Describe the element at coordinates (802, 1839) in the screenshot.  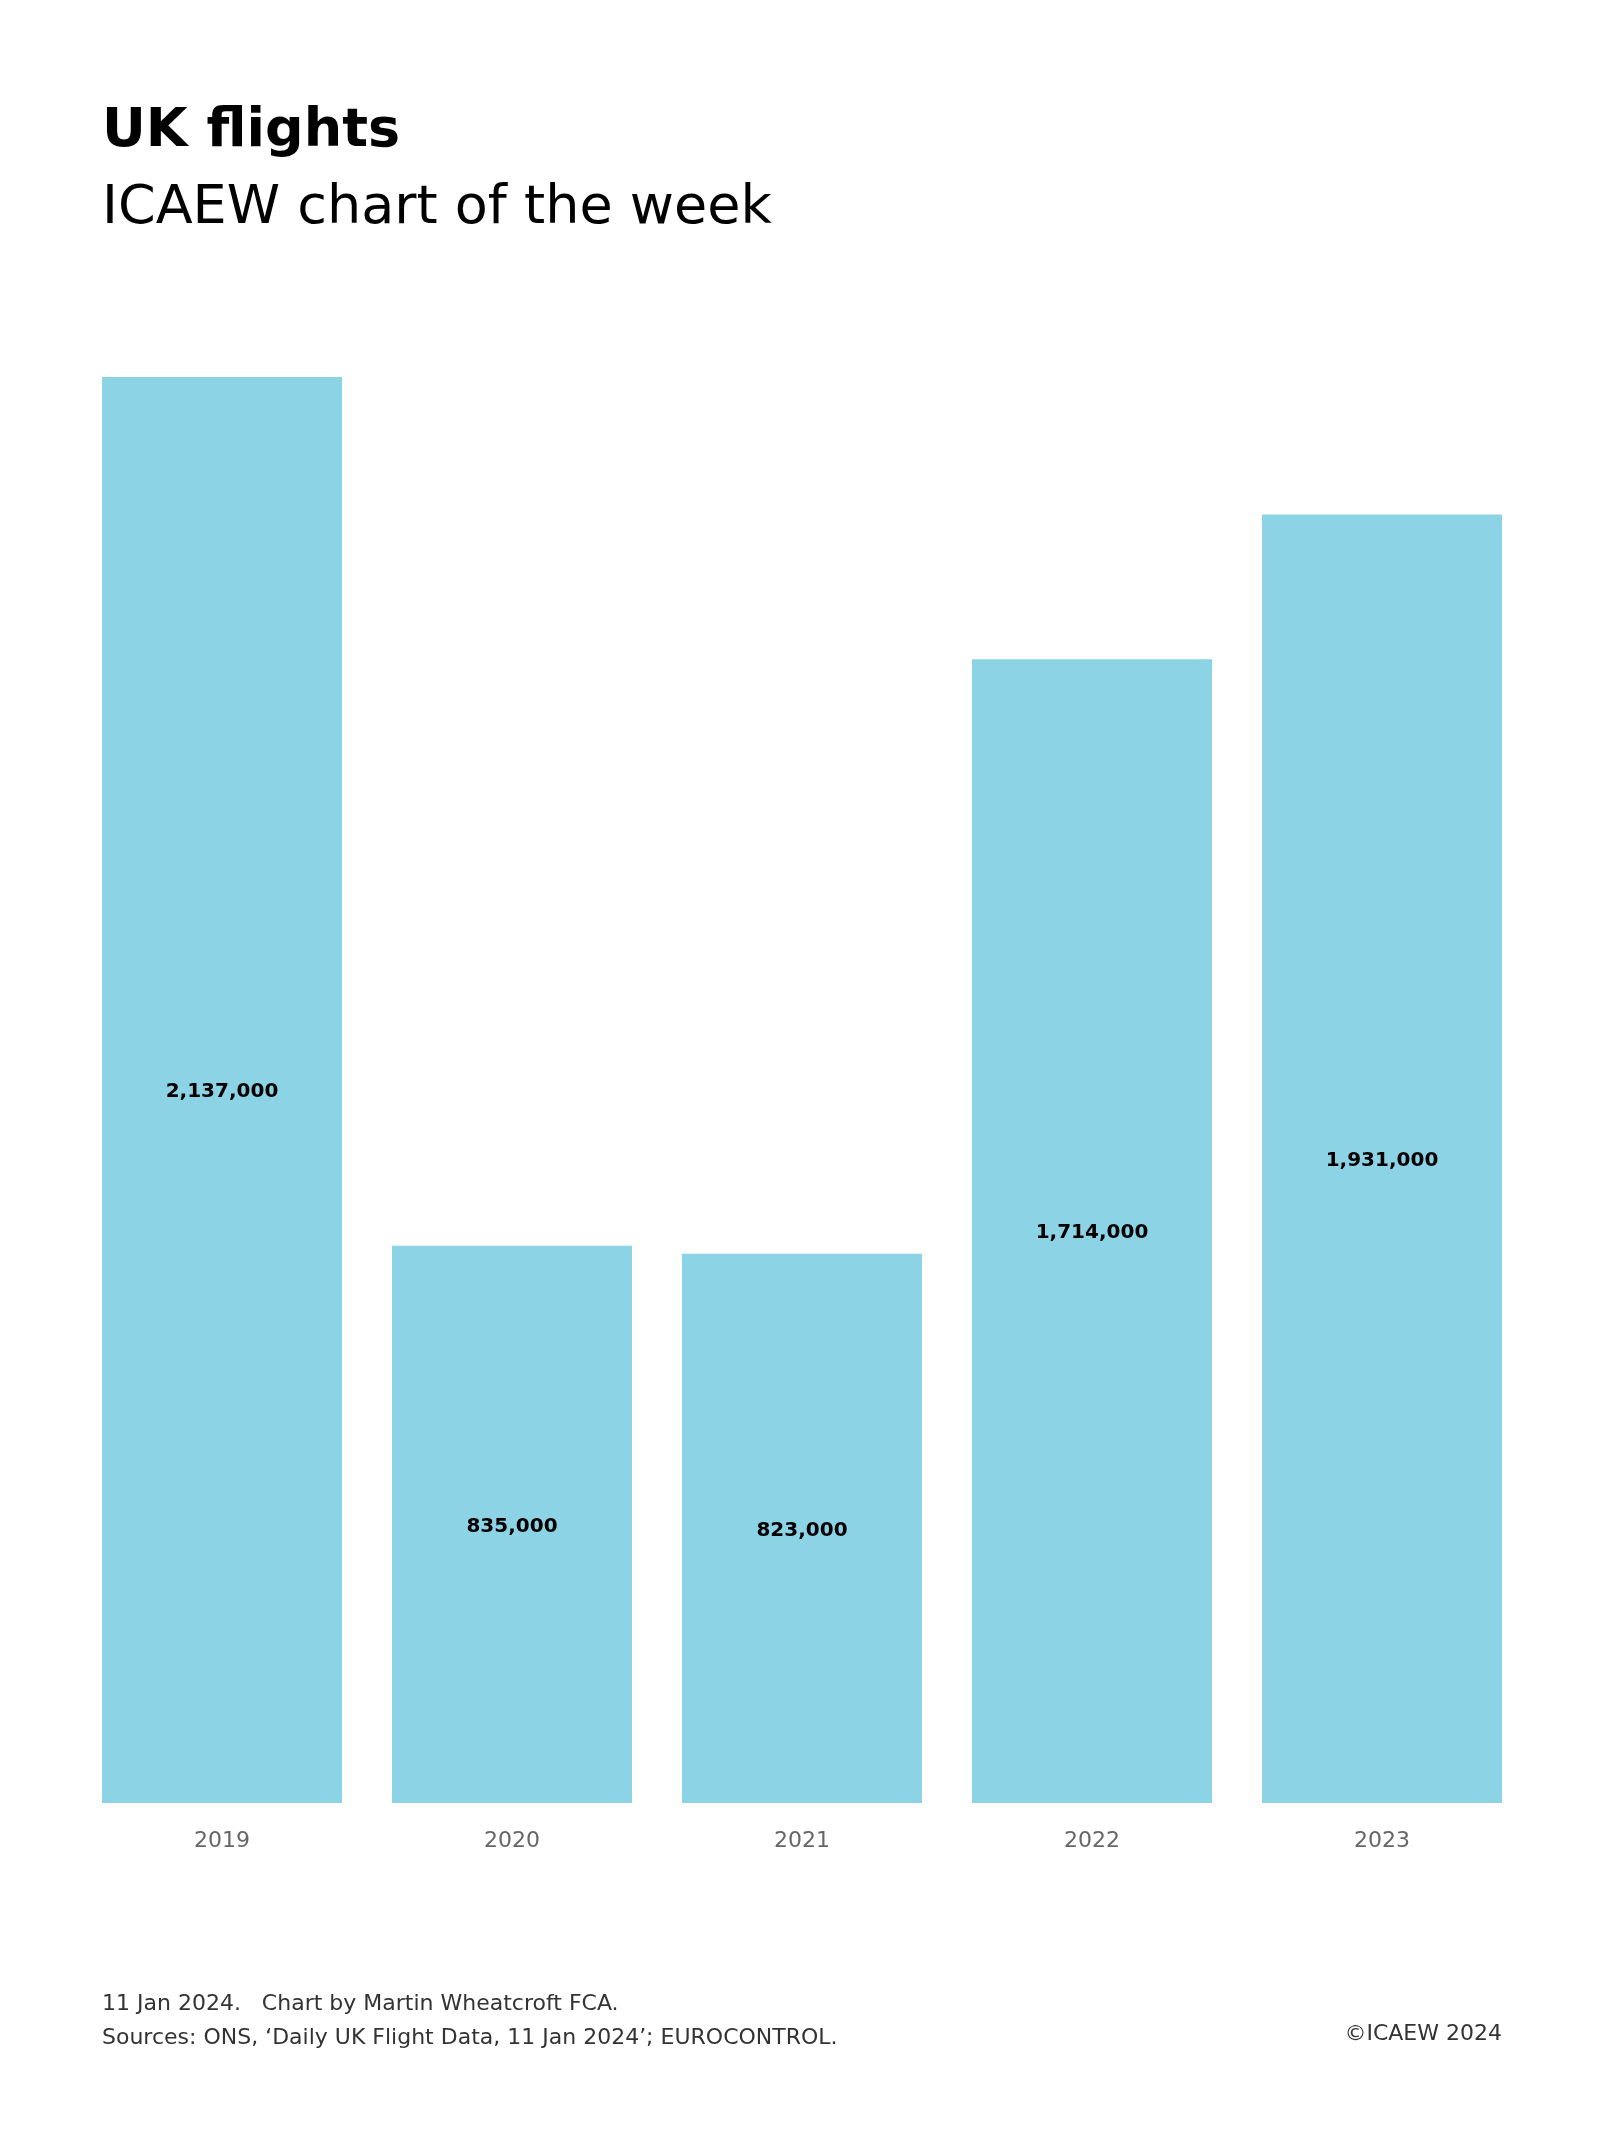
I see `x-tick-label: 2021` at that location.